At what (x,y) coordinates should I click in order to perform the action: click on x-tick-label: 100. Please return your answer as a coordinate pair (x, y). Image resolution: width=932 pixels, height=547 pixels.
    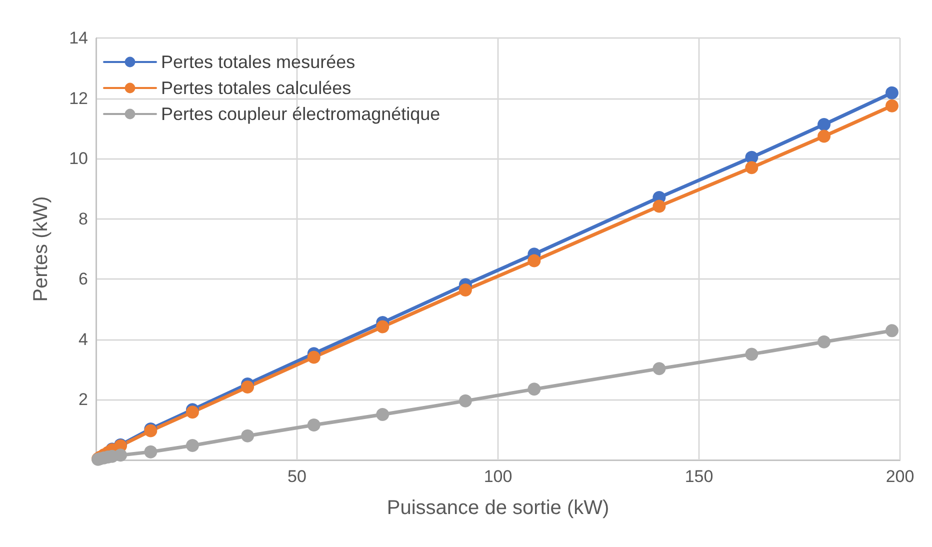
    Looking at the image, I should click on (498, 476).